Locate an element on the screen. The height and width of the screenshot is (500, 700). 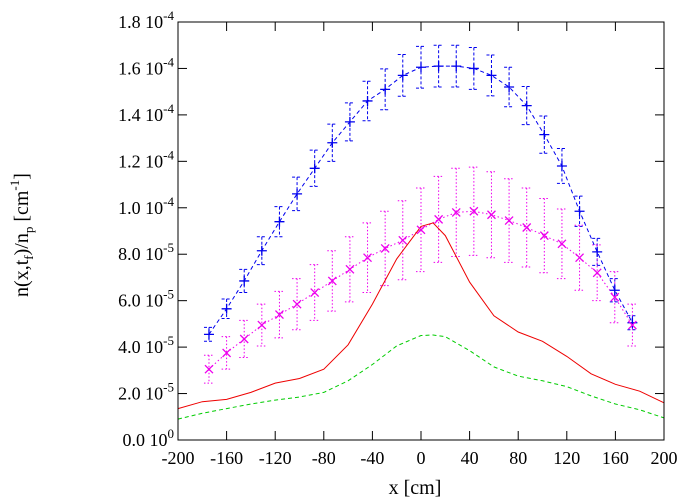
y-axis-label: n(x,tf)/np [cm-1] is located at coordinates (21, 235).